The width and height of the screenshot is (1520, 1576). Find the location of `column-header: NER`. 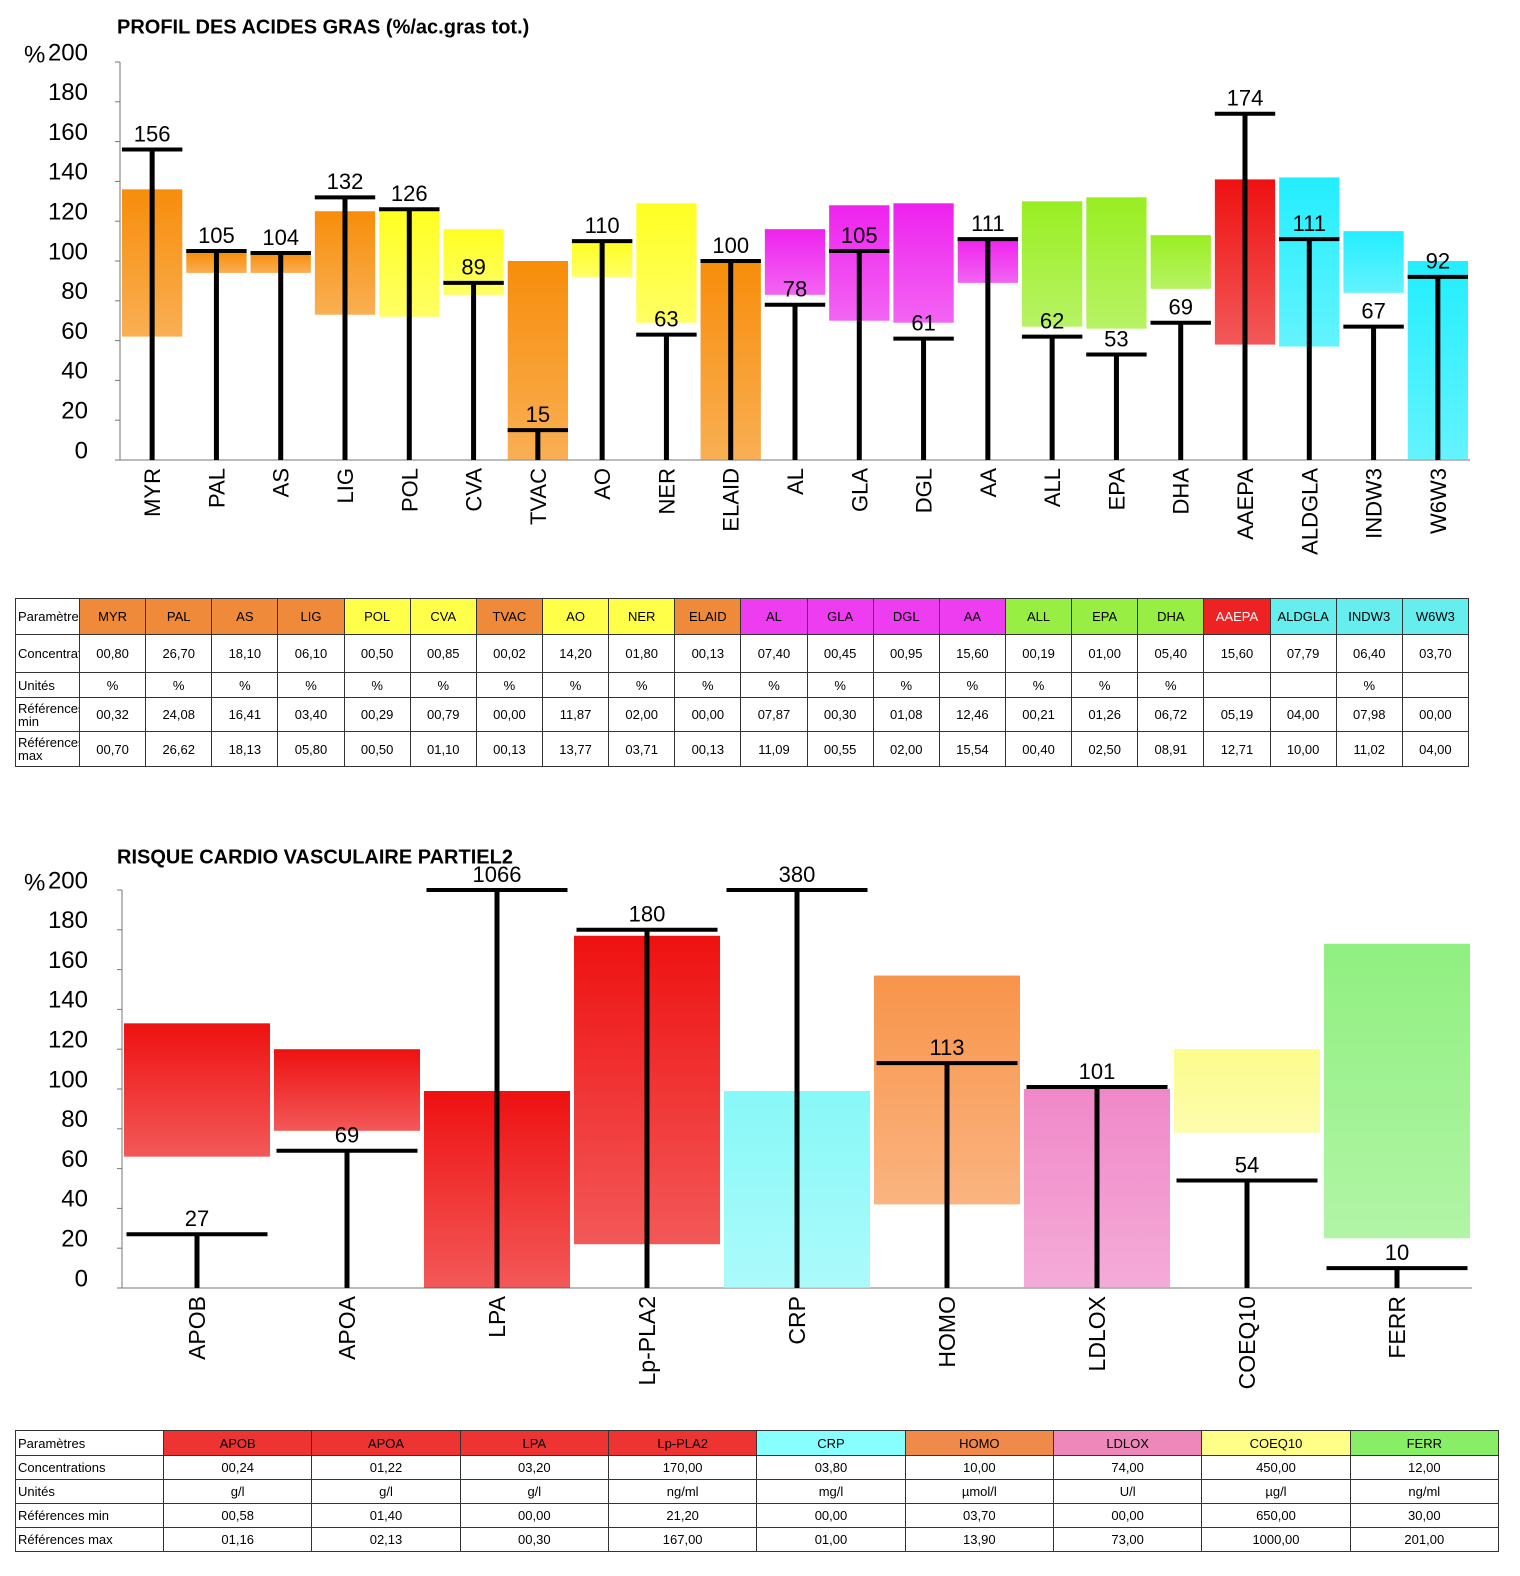

column-header: NER is located at coordinates (642, 616).